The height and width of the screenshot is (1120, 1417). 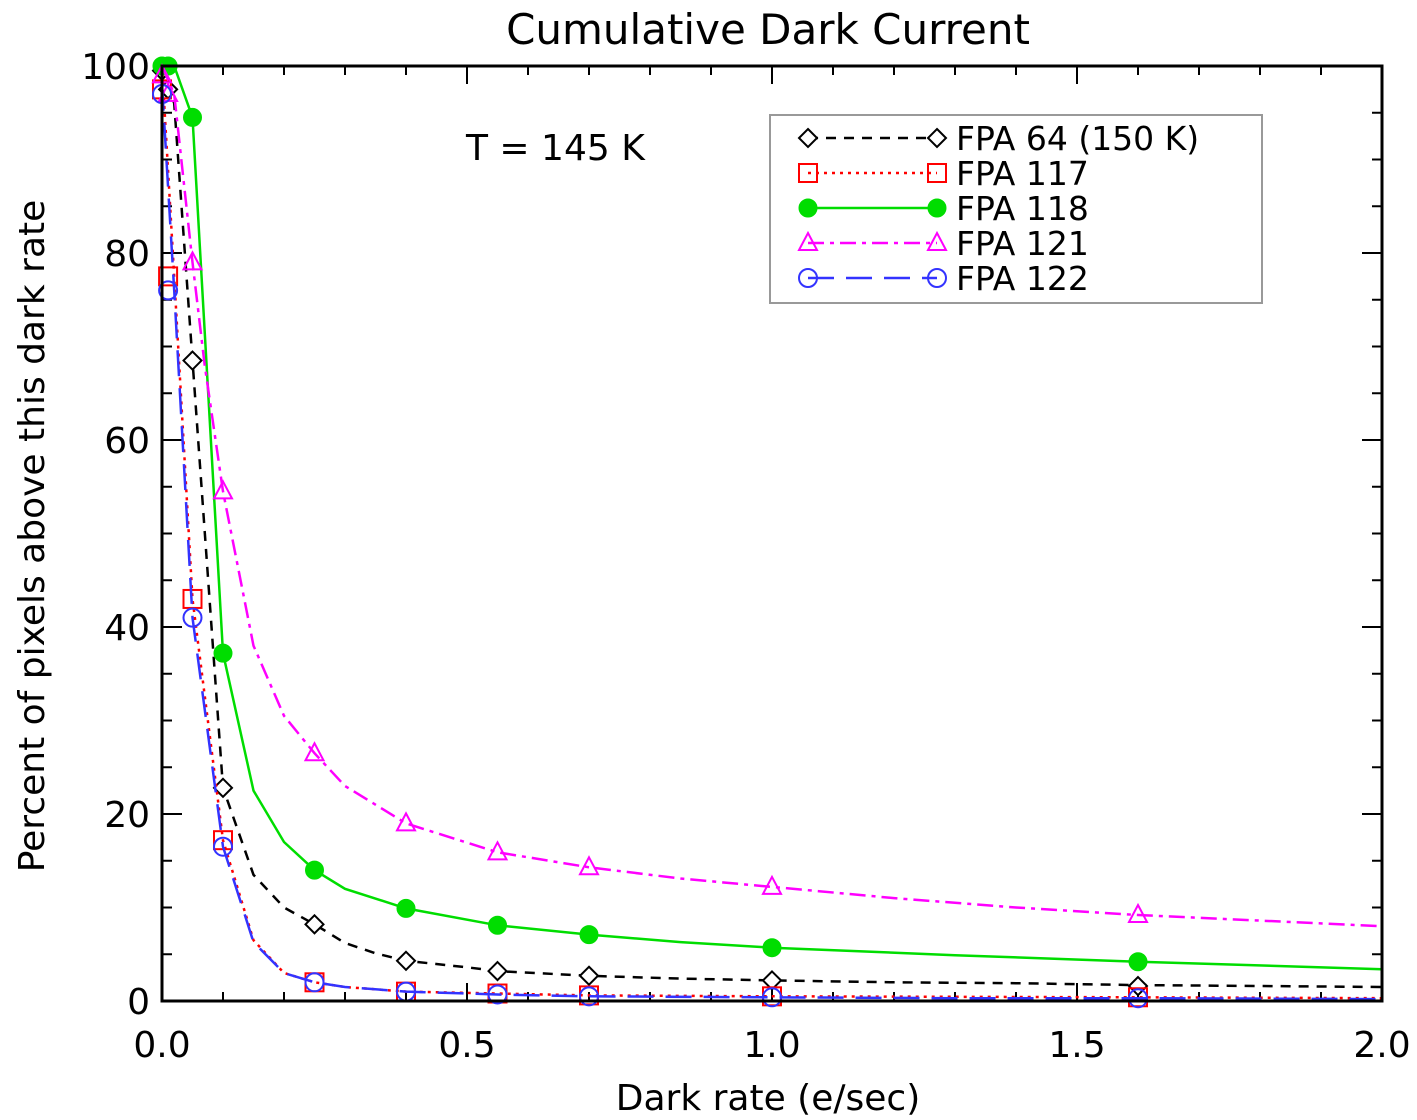 I want to click on y-tick-label: 40, so click(x=127, y=628).